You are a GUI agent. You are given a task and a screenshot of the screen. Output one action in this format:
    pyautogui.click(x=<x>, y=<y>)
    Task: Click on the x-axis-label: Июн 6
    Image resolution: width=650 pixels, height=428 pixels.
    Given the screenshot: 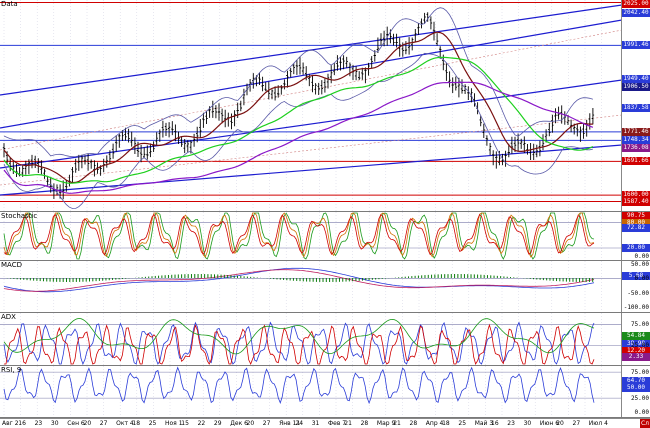 What is the action you would take?
    pyautogui.click(x=549, y=423)
    